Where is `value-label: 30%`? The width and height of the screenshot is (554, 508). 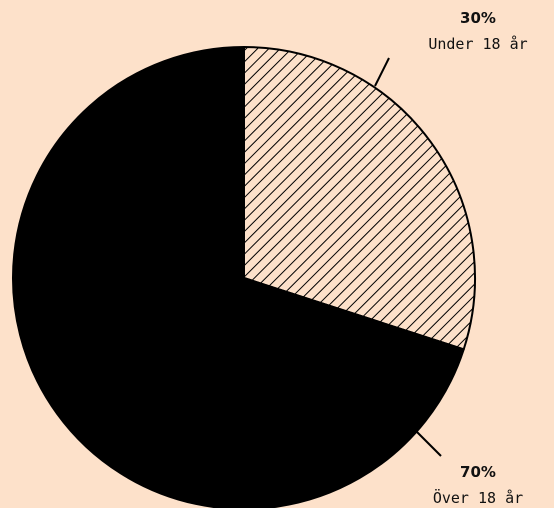 value-label: 30% is located at coordinates (478, 18).